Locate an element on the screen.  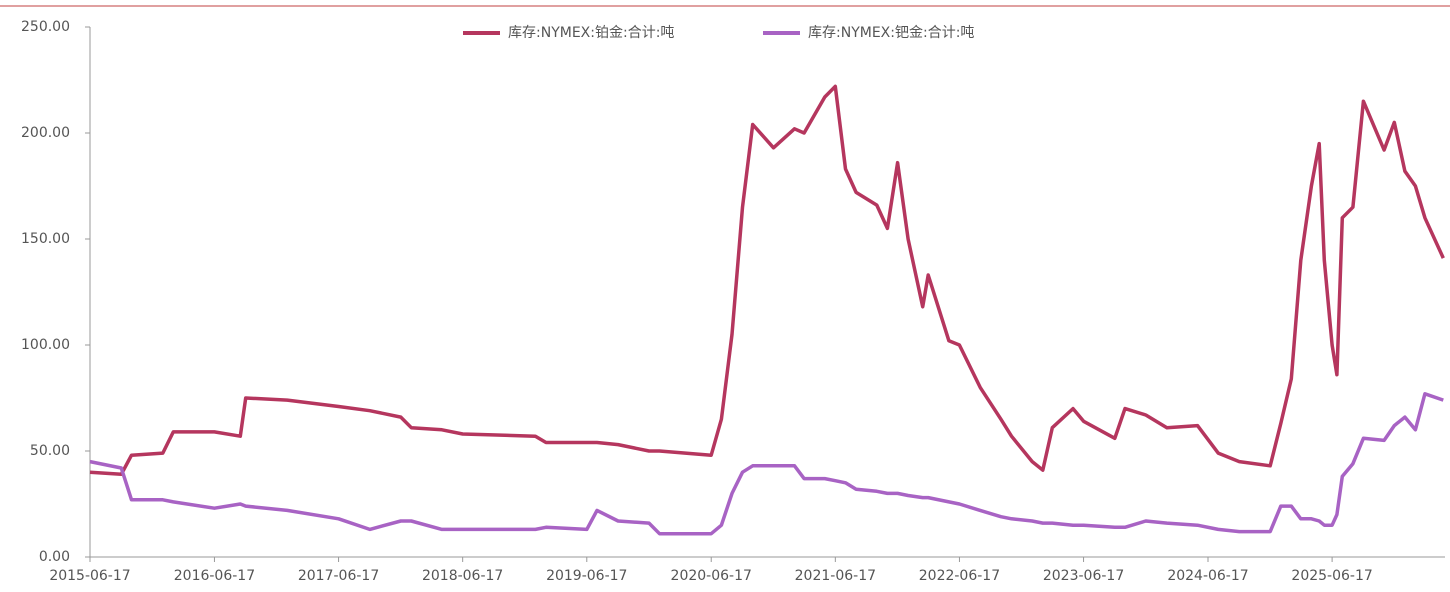
y-tick-label: 0.00 is located at coordinates (54, 557).